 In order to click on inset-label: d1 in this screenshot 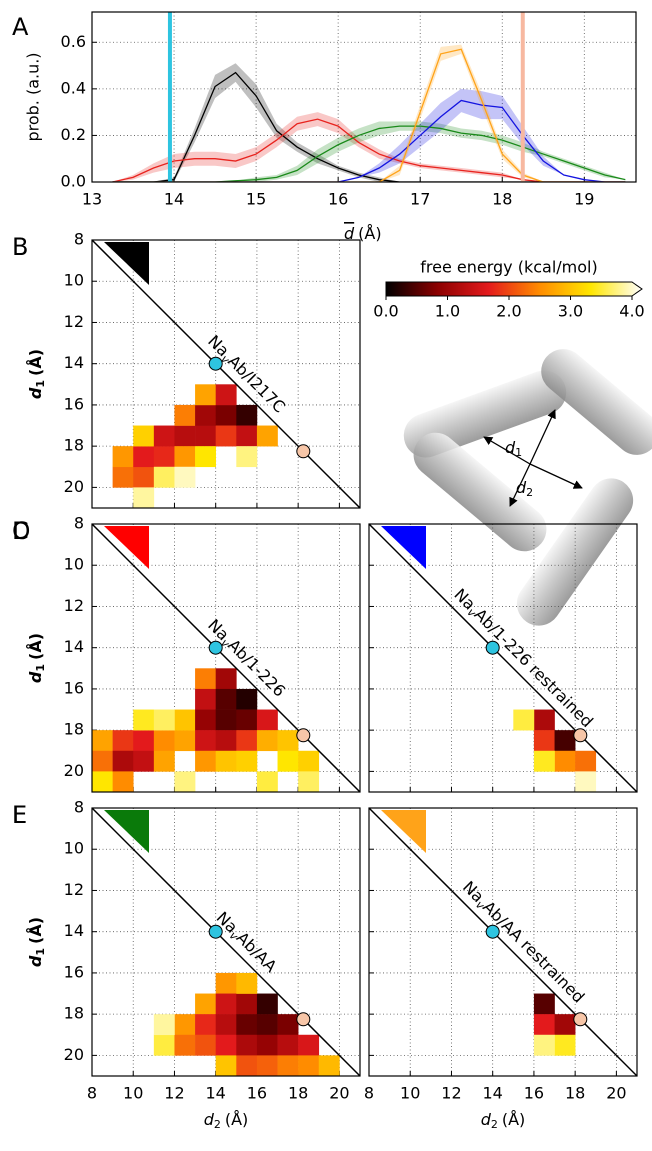, I will do `click(513, 449)`.